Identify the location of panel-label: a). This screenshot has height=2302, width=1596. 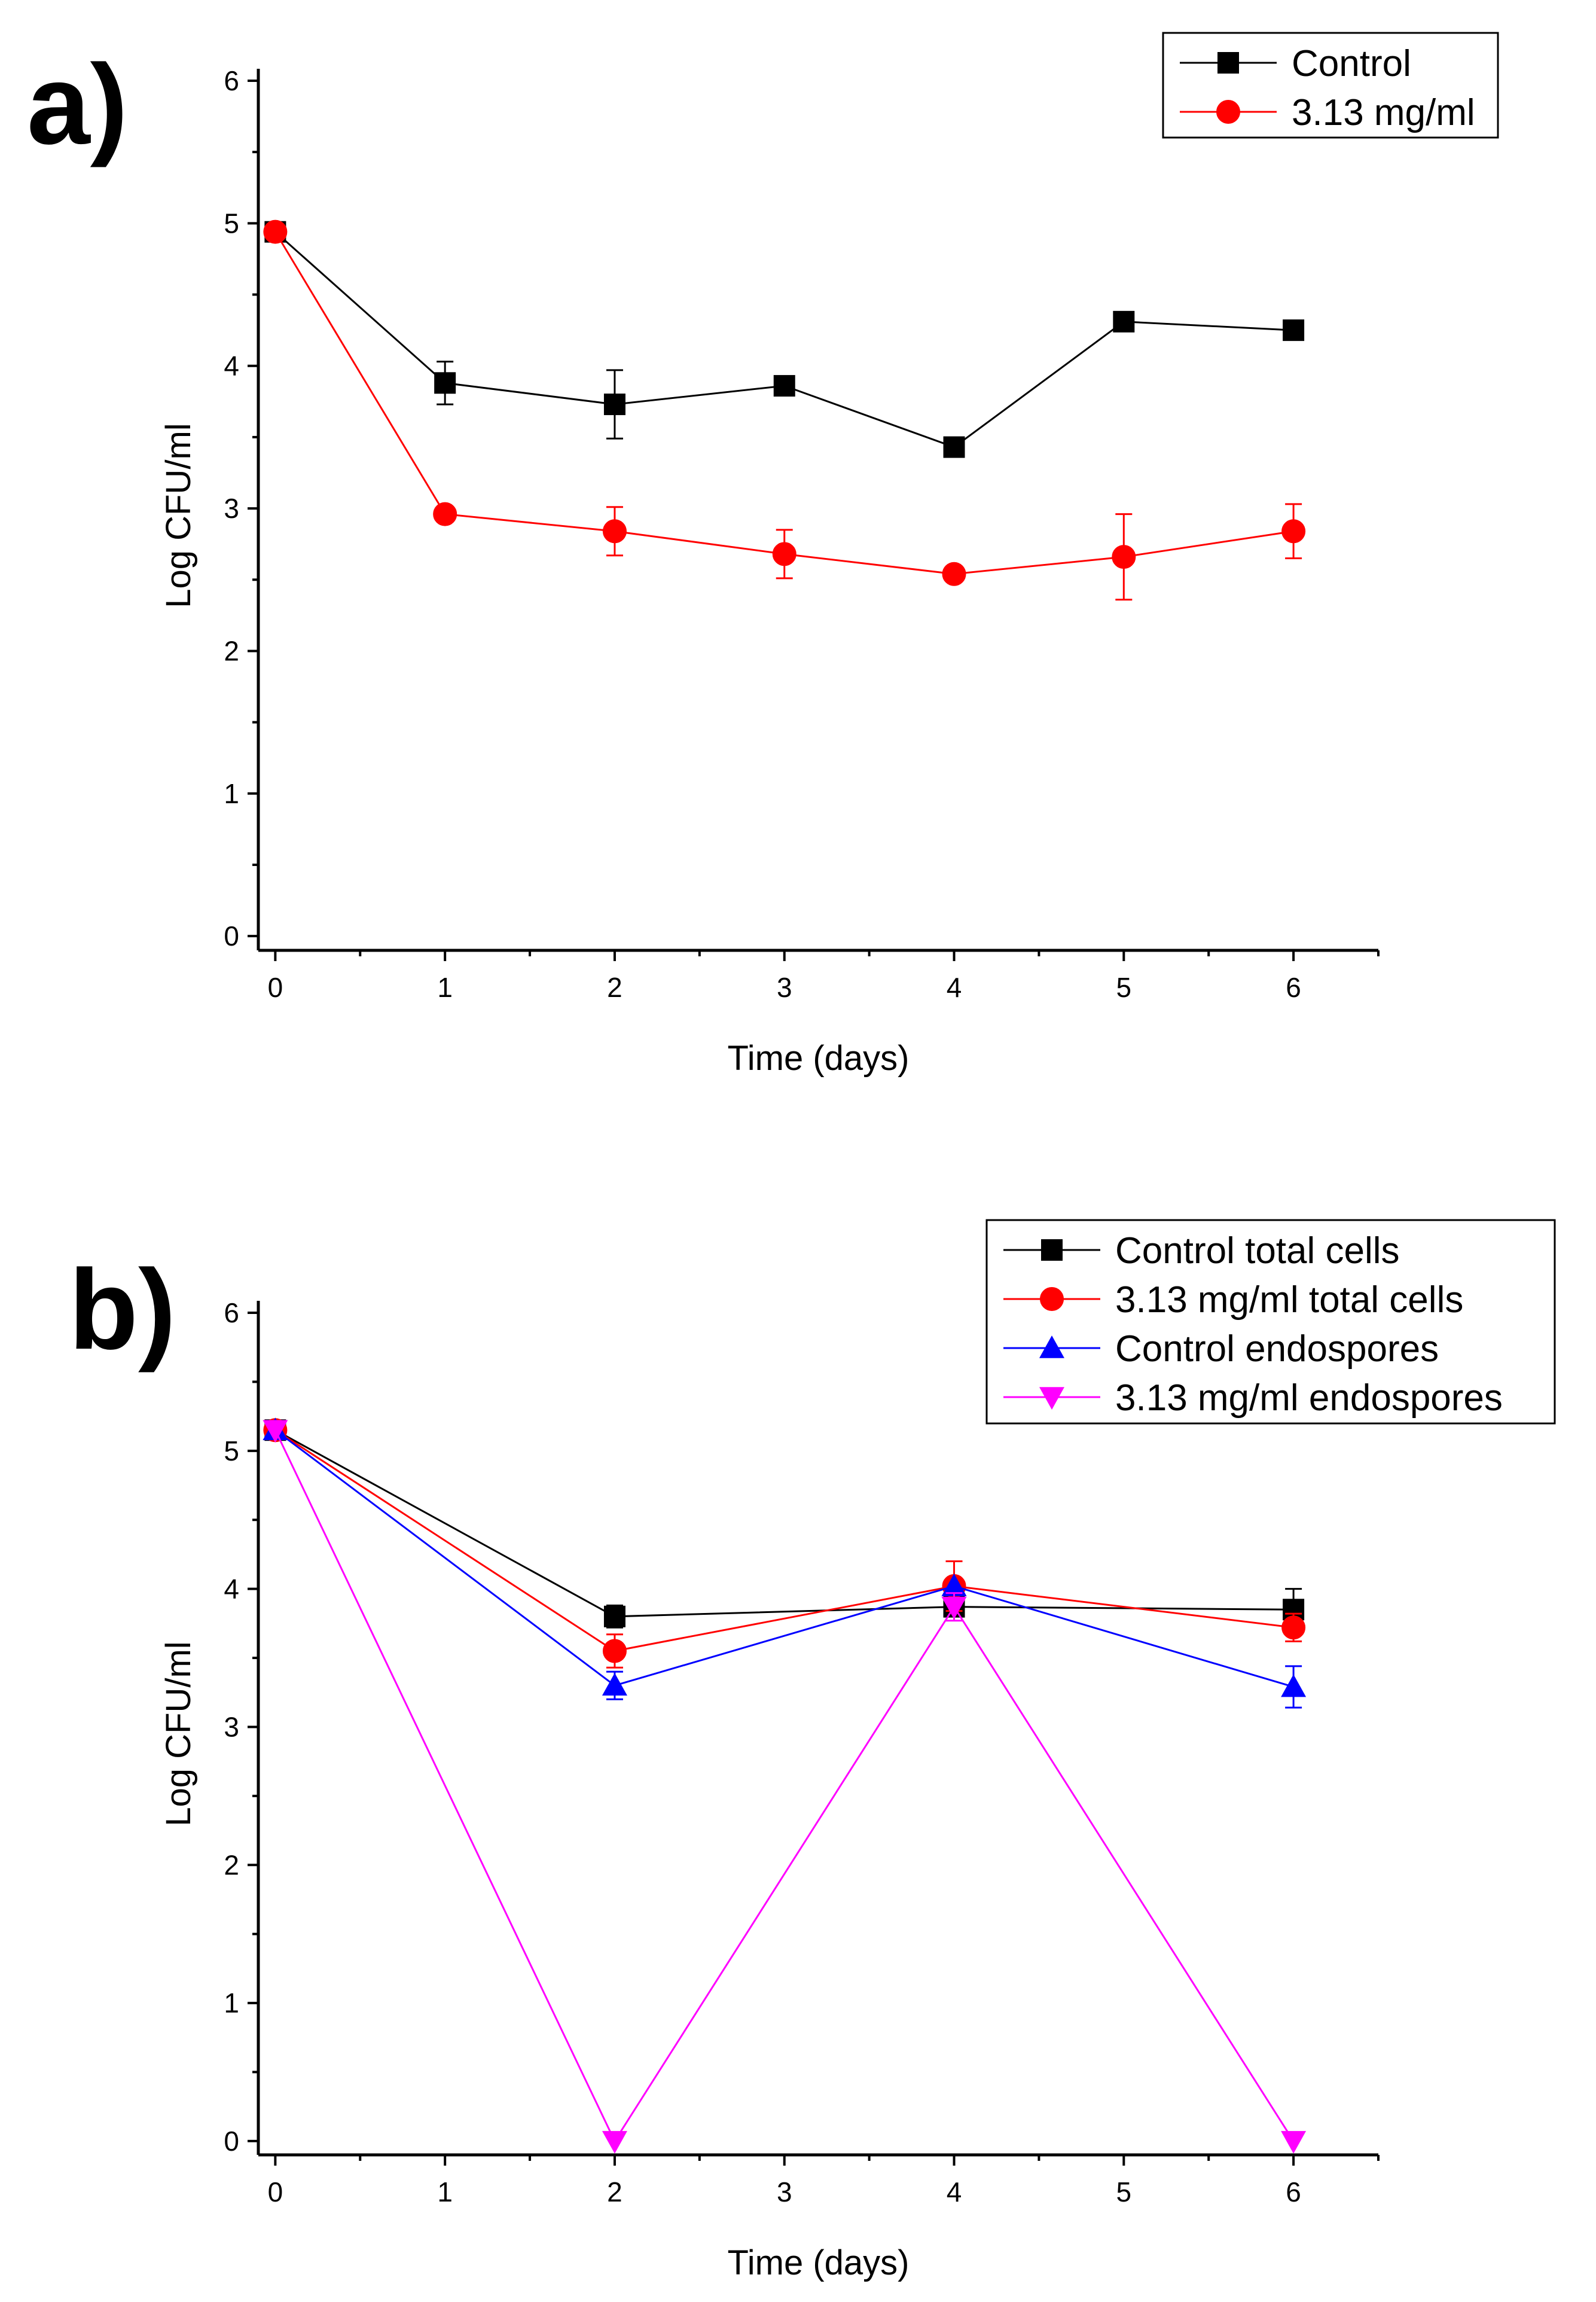
(77, 104).